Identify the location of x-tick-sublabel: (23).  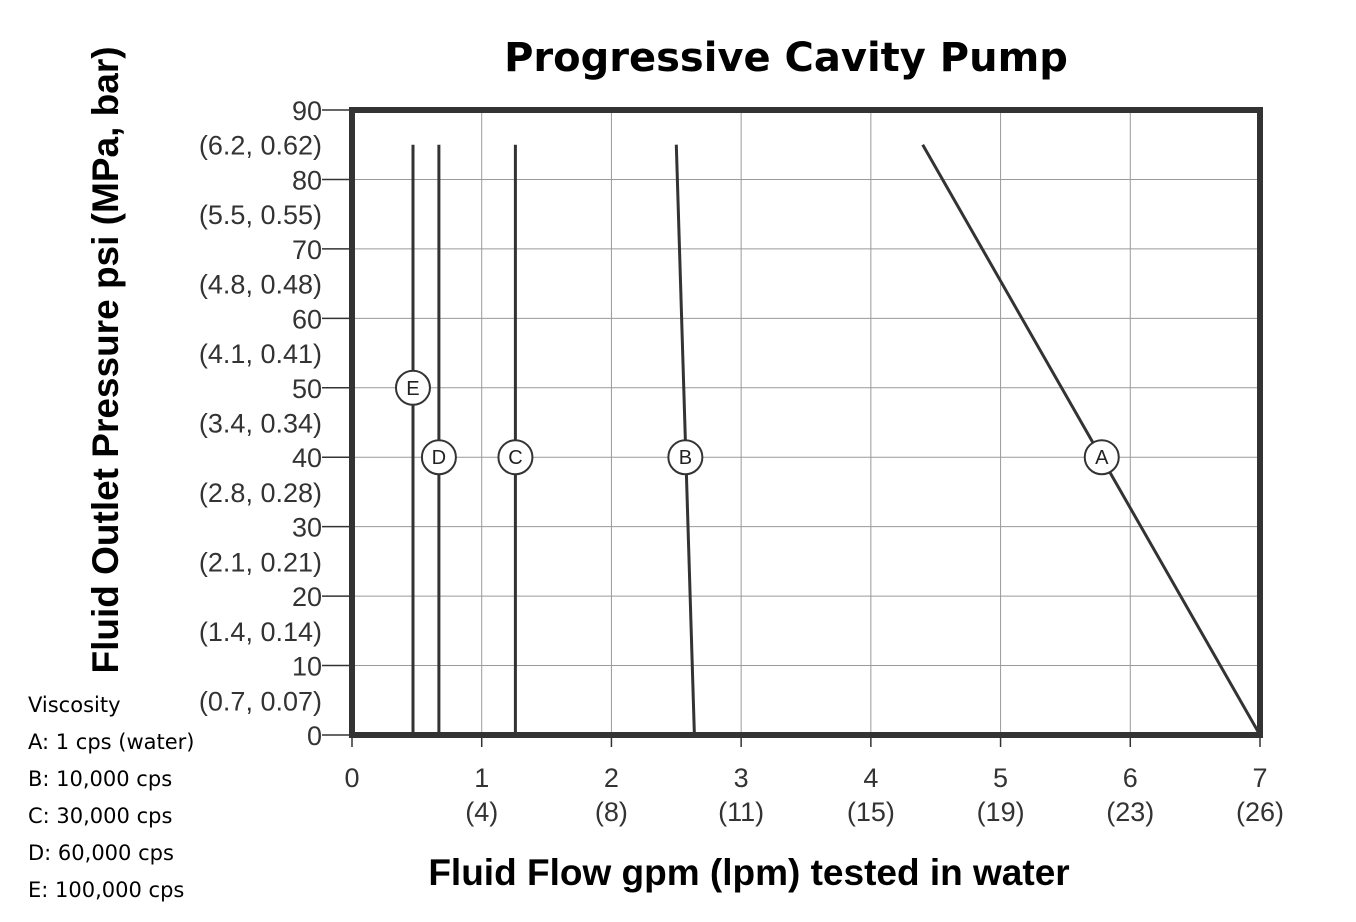
(1130, 812).